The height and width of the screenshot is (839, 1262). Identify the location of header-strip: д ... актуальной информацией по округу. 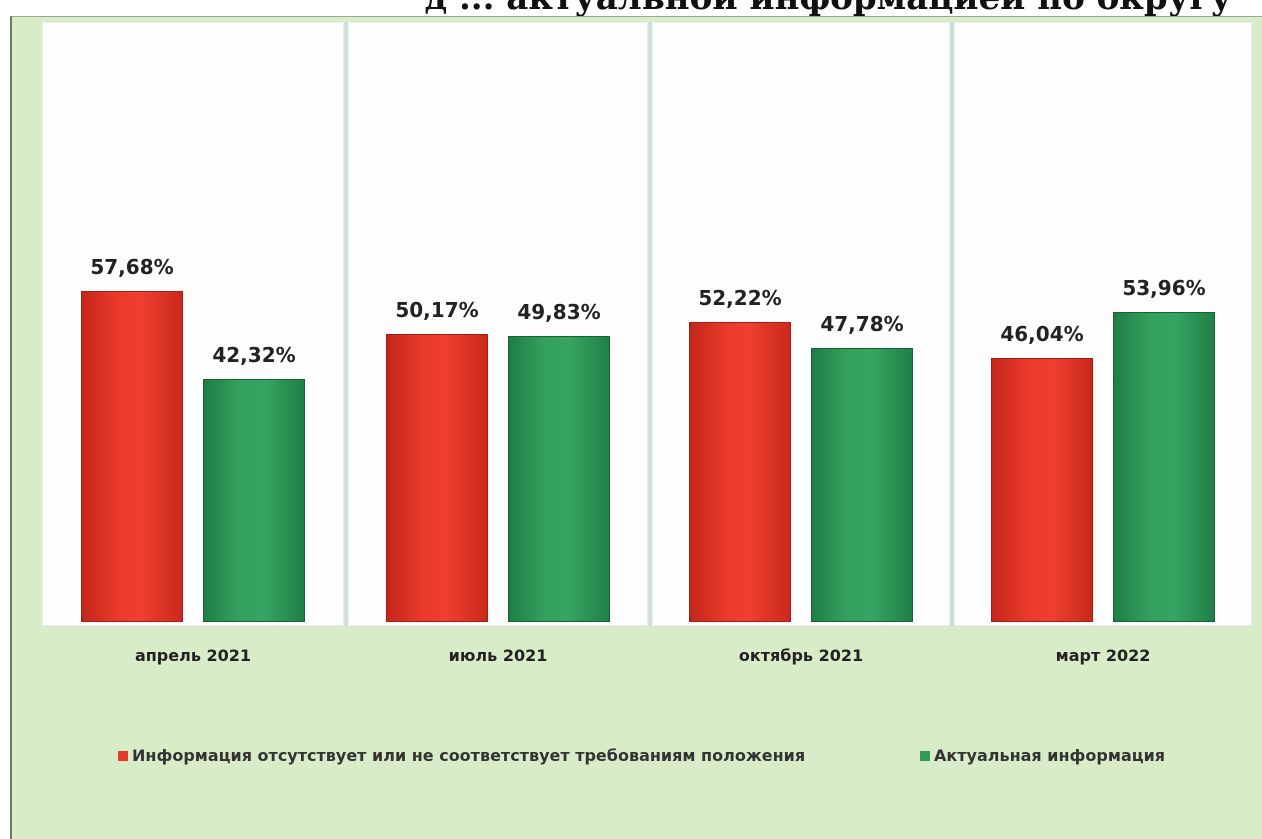
(631, 8).